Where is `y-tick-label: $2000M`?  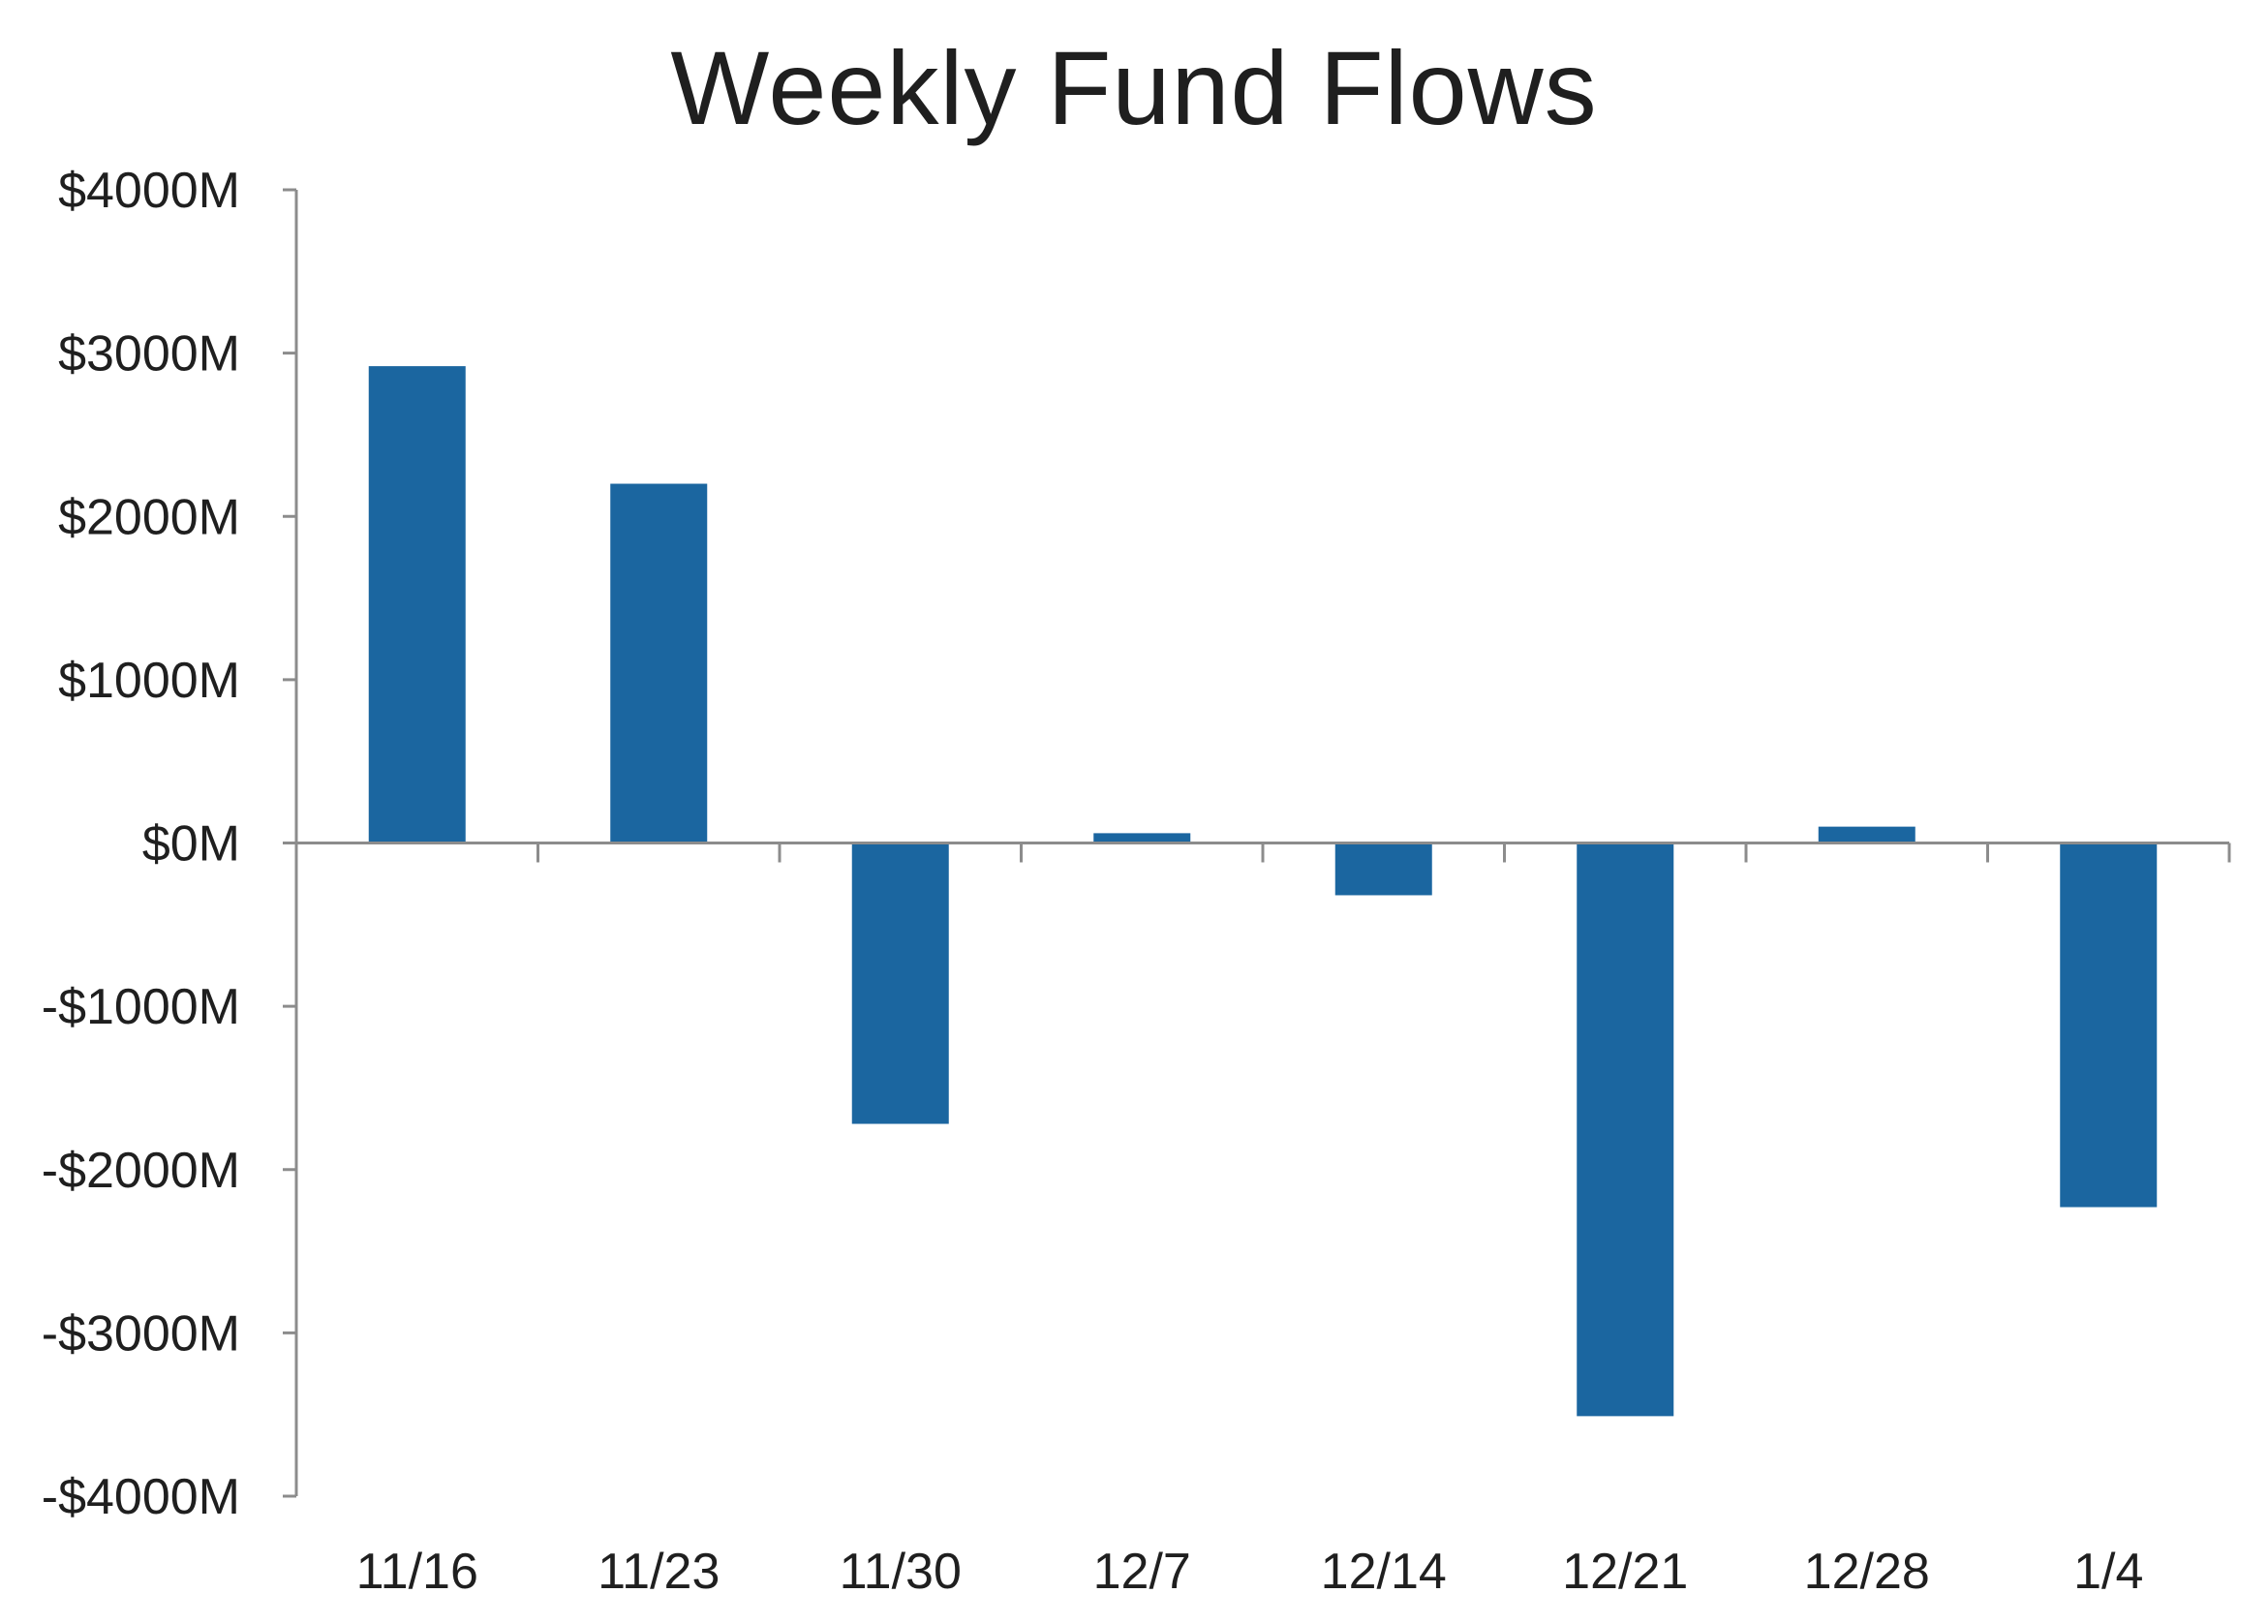
y-tick-label: $2000M is located at coordinates (149, 517).